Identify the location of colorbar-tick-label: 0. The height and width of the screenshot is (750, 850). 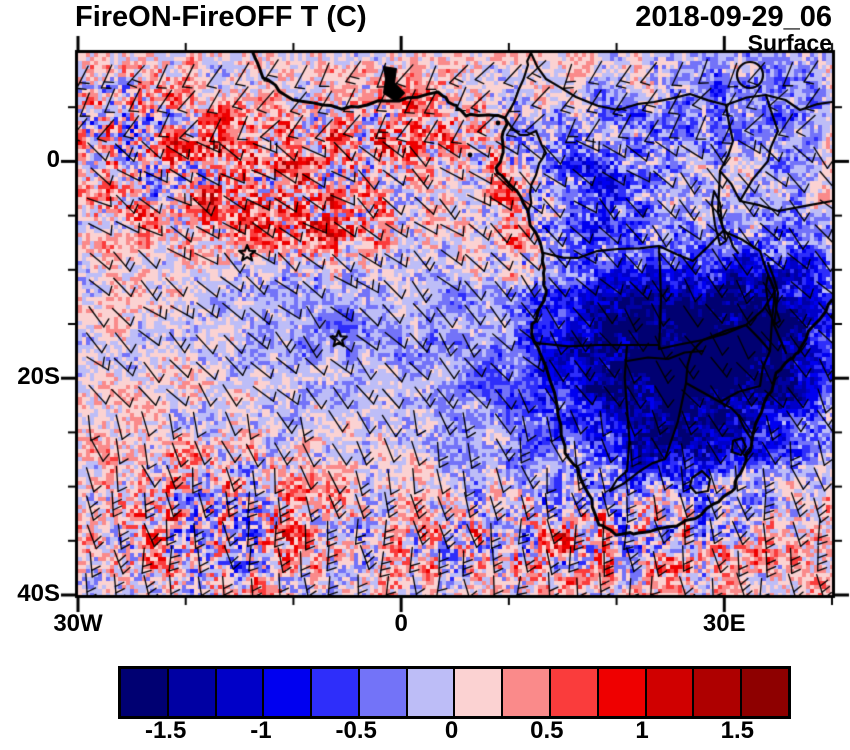
(451, 730).